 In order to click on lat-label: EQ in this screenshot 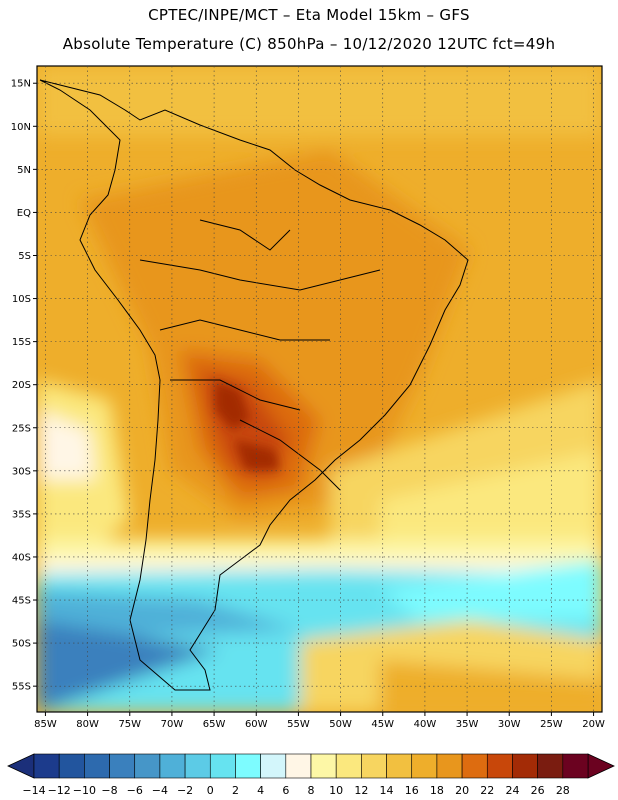, I will do `click(24, 213)`.